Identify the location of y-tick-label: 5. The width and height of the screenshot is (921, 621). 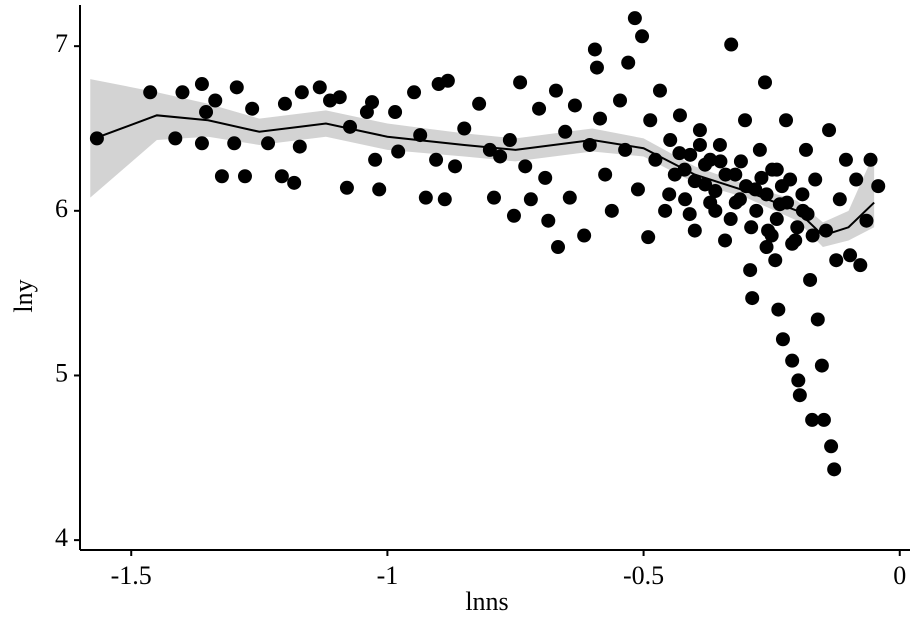
(61, 372).